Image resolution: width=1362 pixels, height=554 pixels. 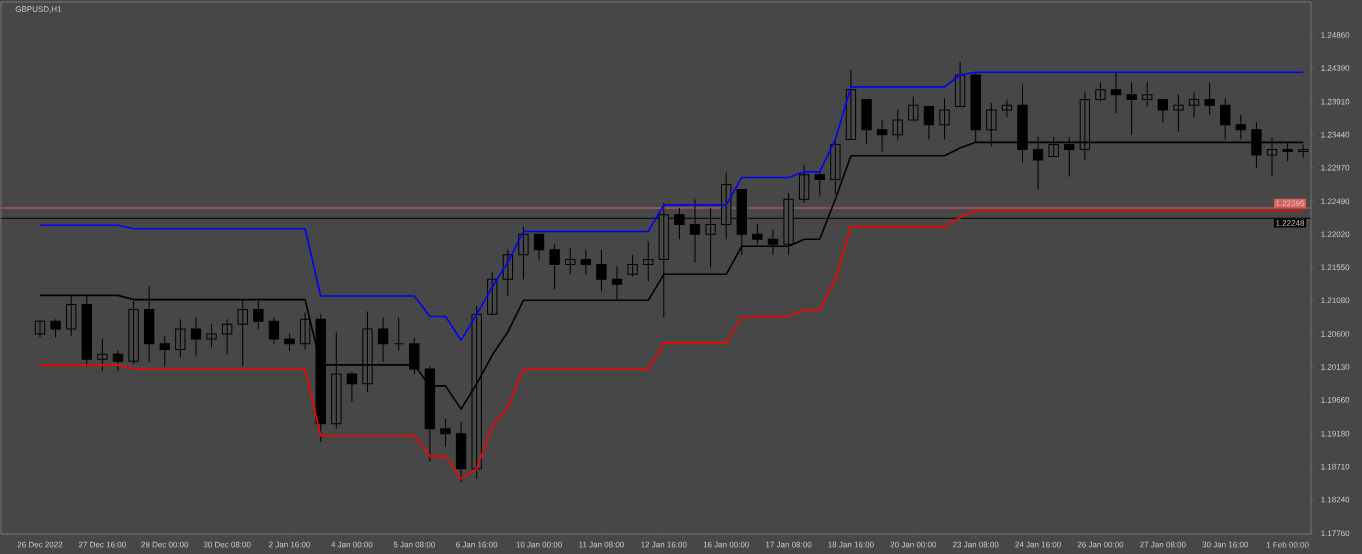 I want to click on y-tick-label: 1.22490, so click(x=1335, y=201).